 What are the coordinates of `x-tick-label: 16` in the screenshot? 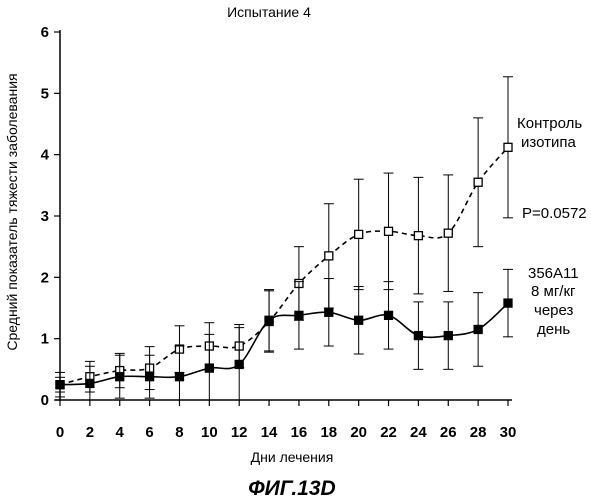 It's located at (299, 432).